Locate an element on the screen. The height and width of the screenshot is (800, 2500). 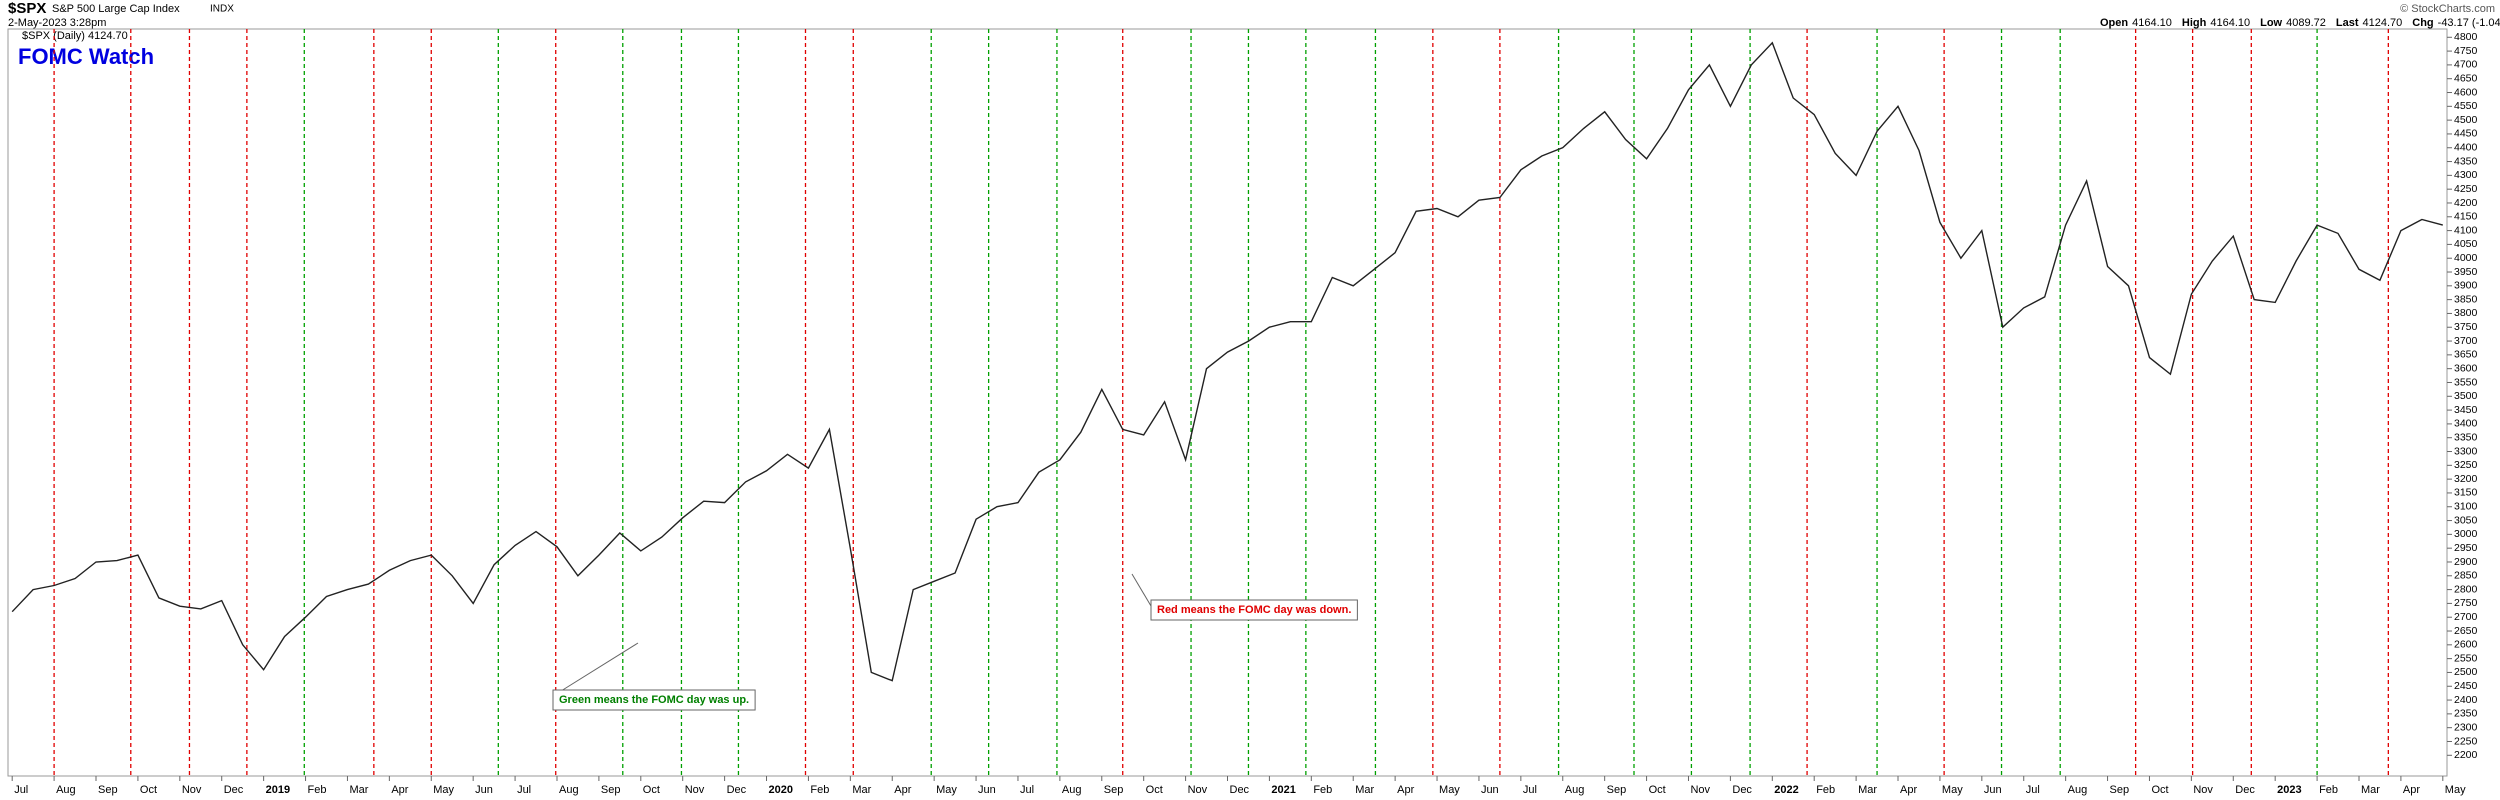
annotation-text: Green means the FOMC day was up. is located at coordinates (654, 700).